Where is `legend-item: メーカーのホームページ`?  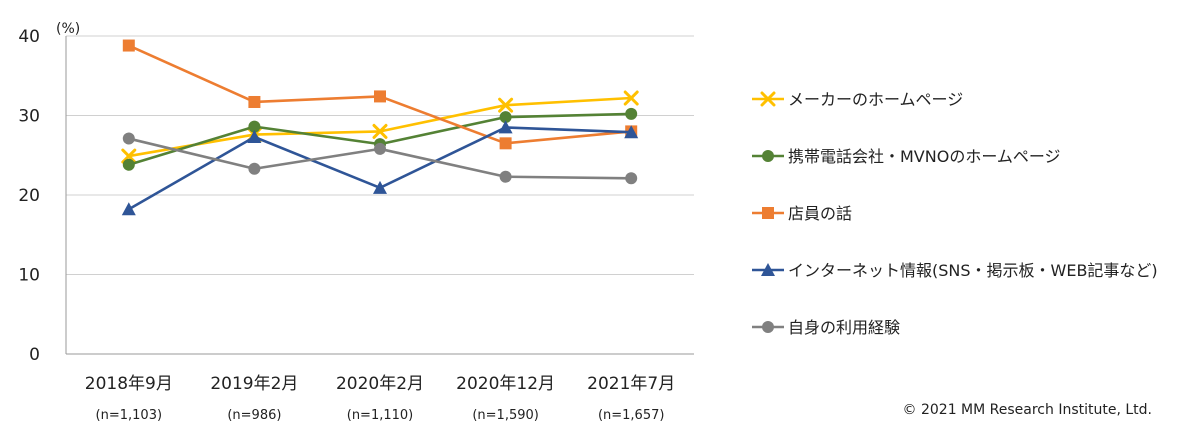
legend-item: メーカーのホームページ is located at coordinates (857, 99).